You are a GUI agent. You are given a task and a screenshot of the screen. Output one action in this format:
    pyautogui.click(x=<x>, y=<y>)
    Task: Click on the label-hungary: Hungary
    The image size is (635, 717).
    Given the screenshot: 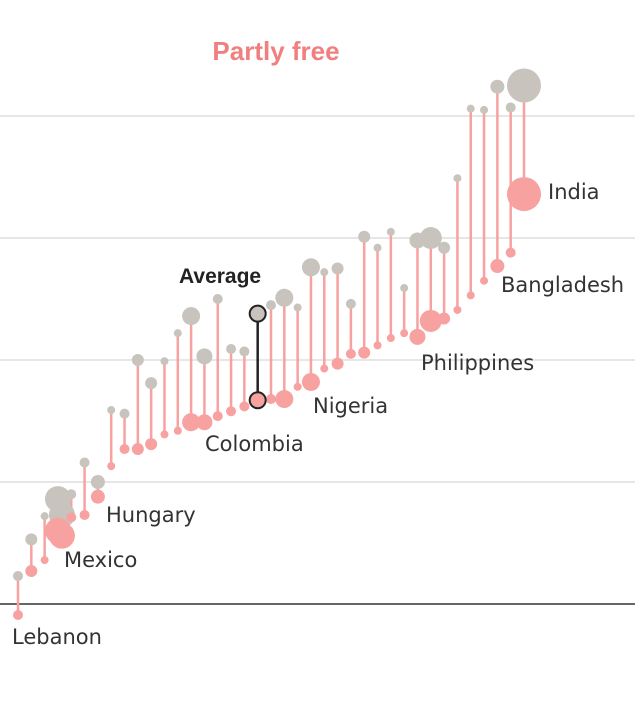 What is the action you would take?
    pyautogui.click(x=151, y=515)
    